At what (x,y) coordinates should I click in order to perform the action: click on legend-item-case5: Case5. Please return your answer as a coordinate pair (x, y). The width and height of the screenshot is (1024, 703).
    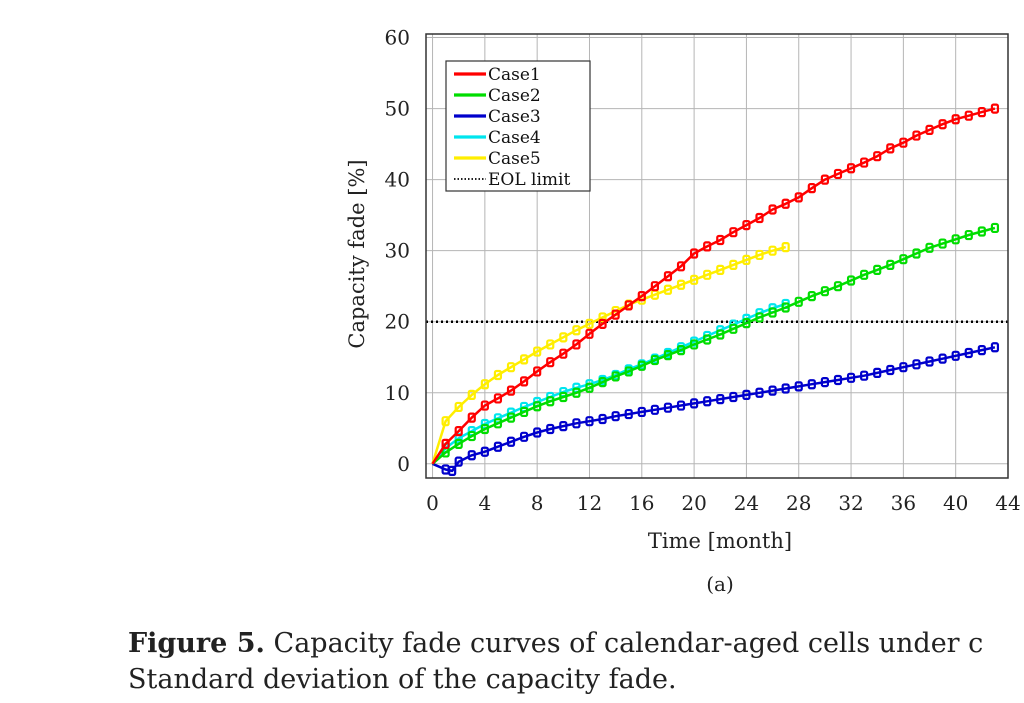
    Looking at the image, I should click on (497, 159).